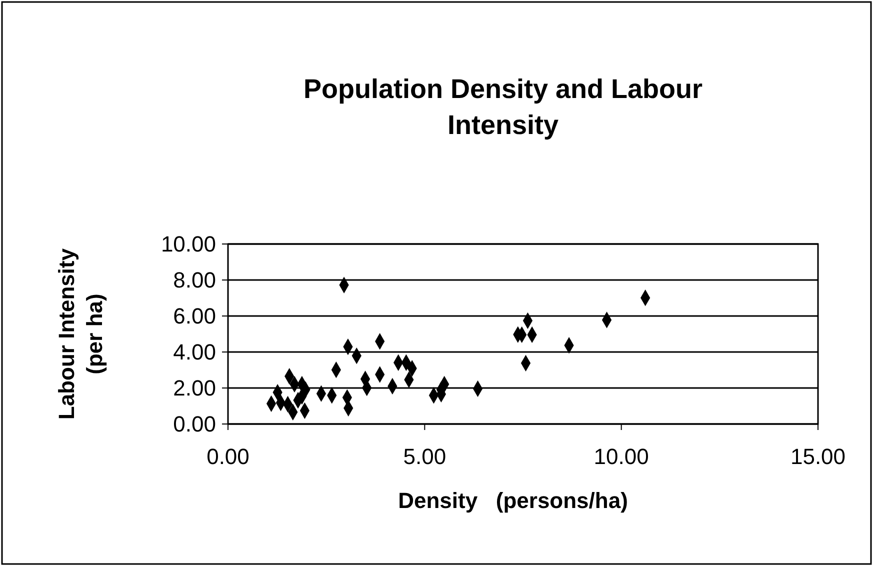 The width and height of the screenshot is (873, 566). Describe the element at coordinates (503, 107) in the screenshot. I see `chart-title: Population Density and Labour Intensity` at that location.